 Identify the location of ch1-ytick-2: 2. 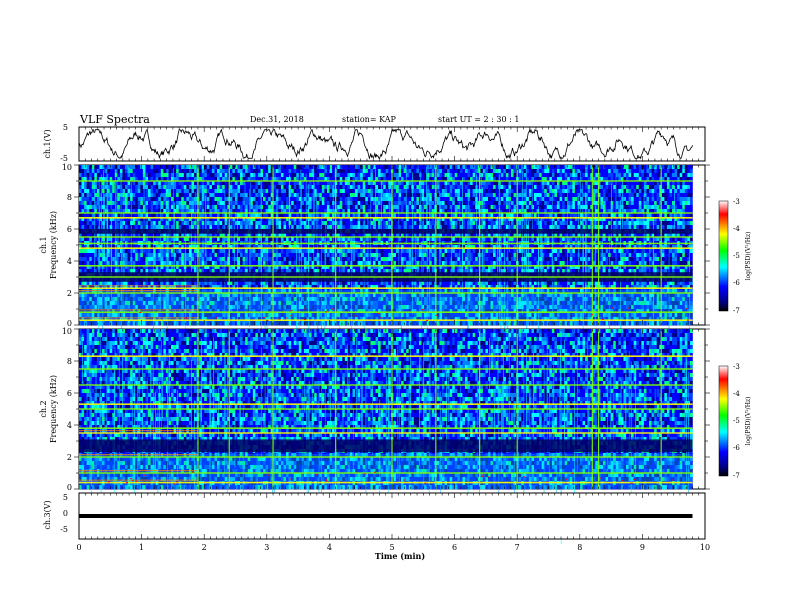
(69, 293).